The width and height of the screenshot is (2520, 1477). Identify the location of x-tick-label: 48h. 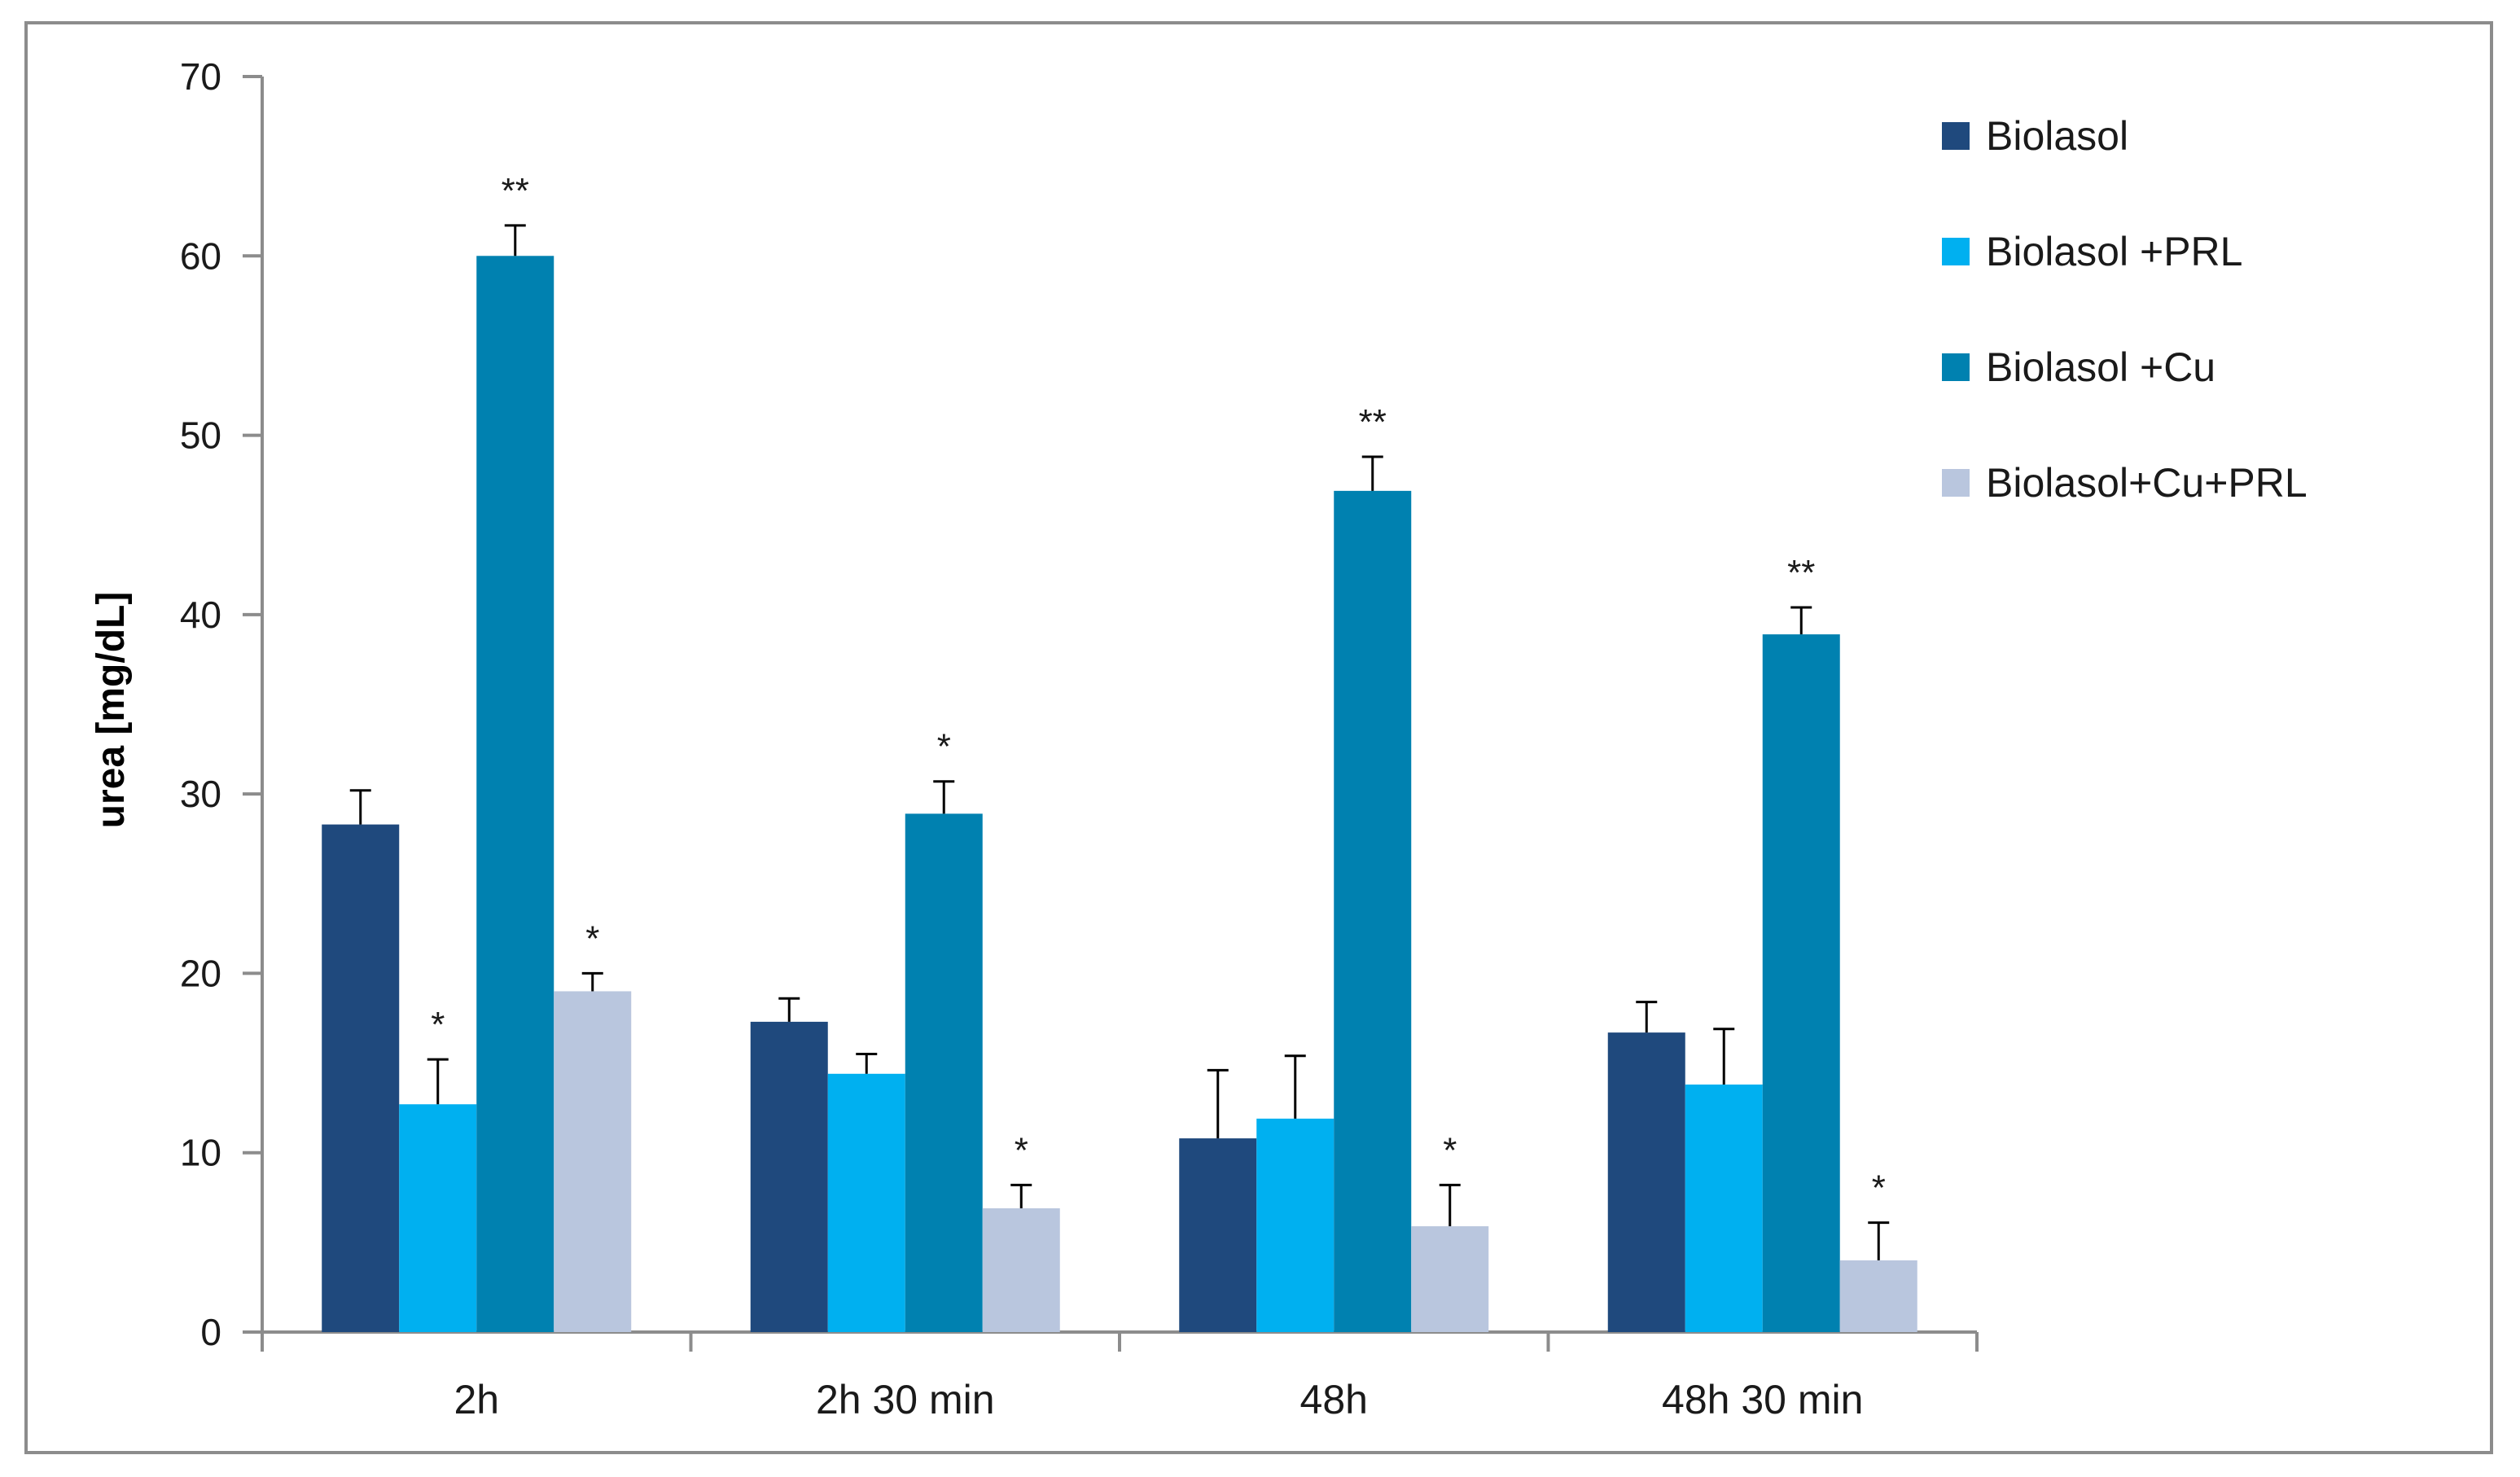
(1334, 1399).